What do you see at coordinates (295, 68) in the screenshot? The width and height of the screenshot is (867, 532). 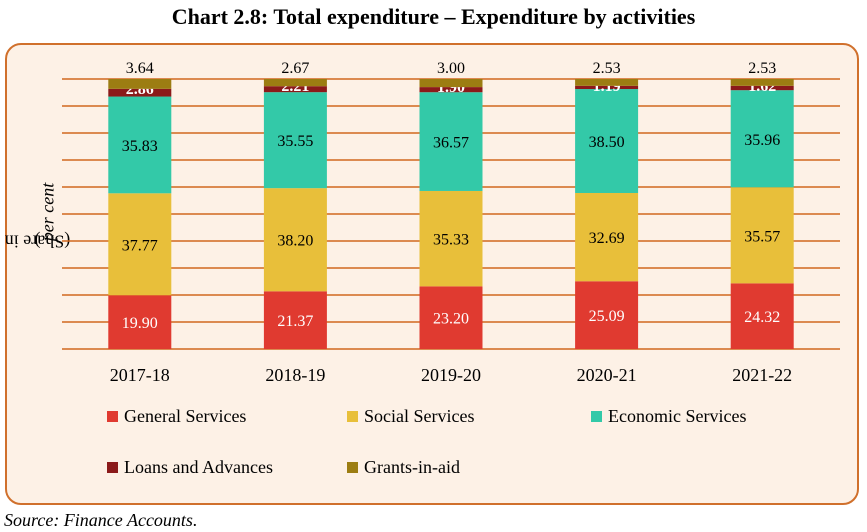 I see `data-label: 2.67` at bounding box center [295, 68].